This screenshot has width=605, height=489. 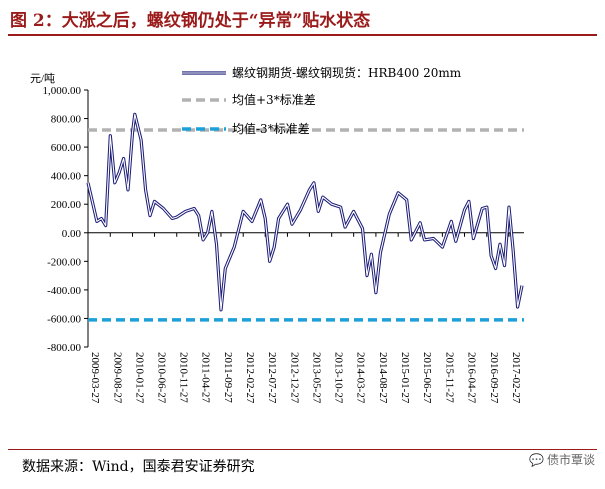 I want to click on x-tick-label: 2017-02-27, so click(x=516, y=378).